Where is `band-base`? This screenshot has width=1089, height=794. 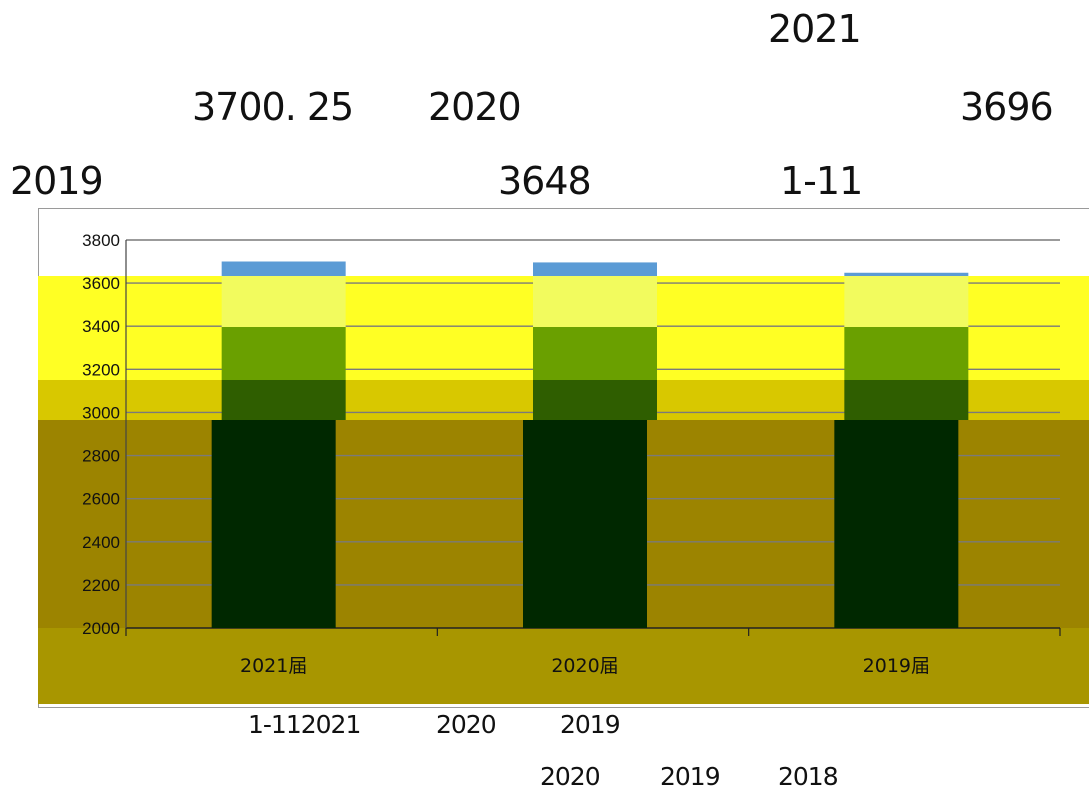 band-base is located at coordinates (563, 666).